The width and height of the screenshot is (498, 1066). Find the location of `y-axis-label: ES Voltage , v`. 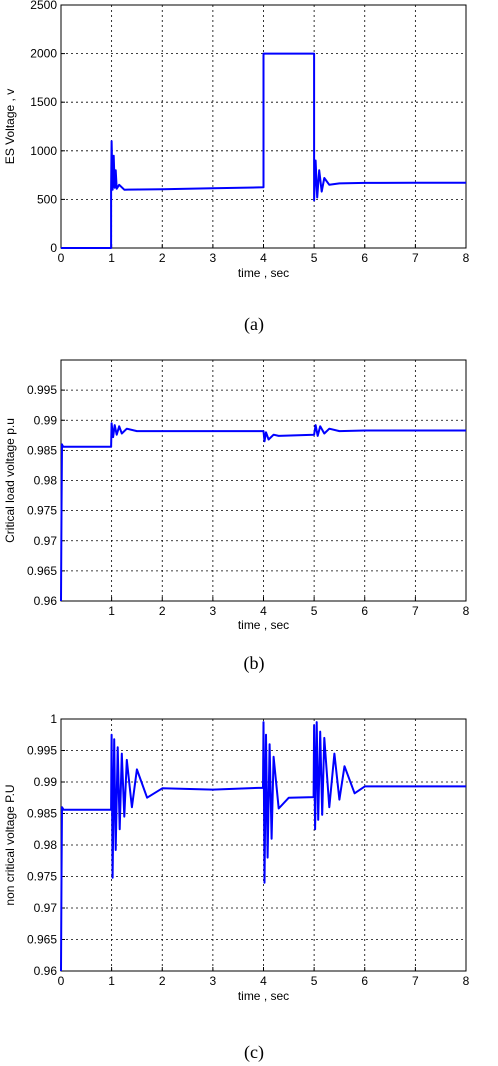

y-axis-label: ES Voltage , v is located at coordinates (10, 126).